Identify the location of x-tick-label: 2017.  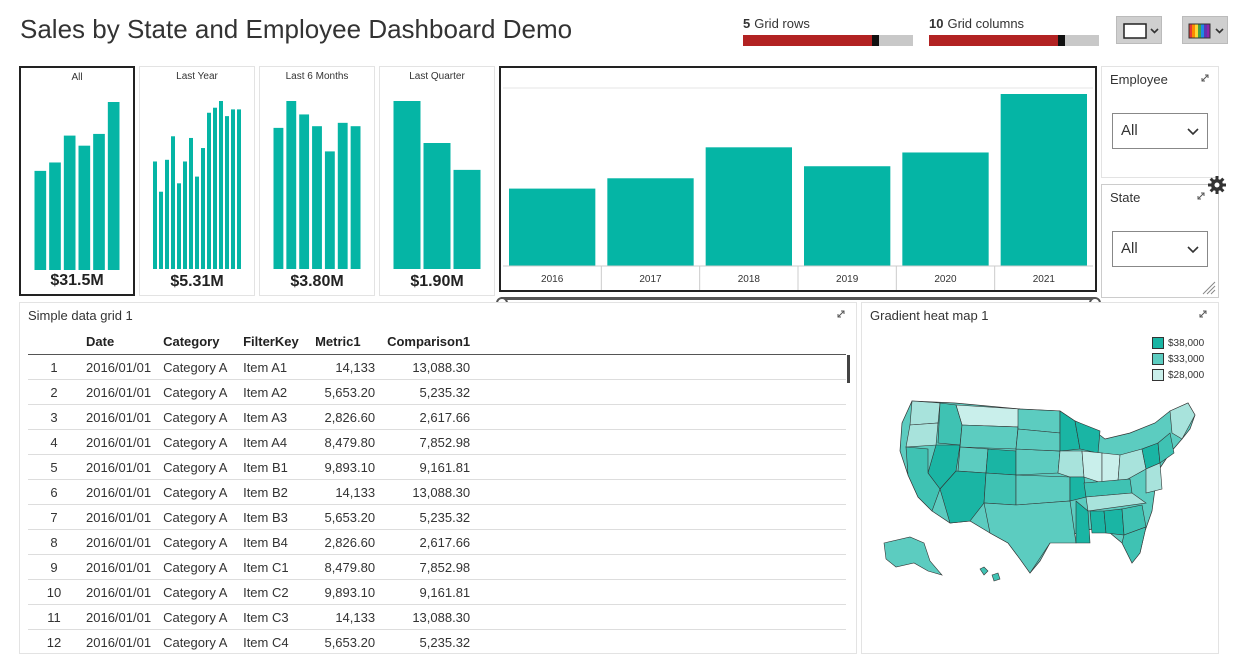
(650, 279).